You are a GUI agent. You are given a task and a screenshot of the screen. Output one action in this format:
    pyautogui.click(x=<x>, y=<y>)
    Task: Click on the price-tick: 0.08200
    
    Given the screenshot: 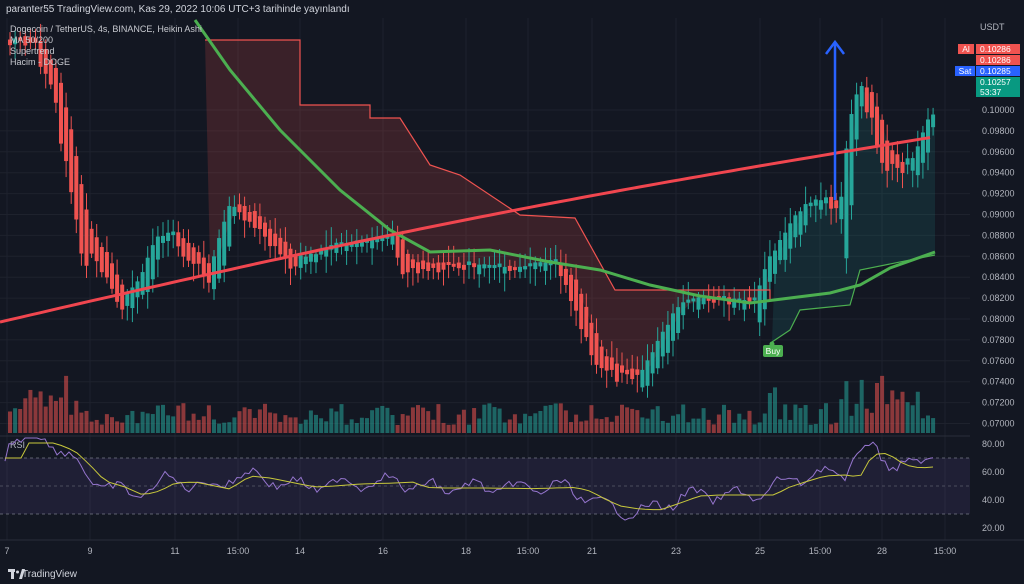 What is the action you would take?
    pyautogui.click(x=998, y=298)
    